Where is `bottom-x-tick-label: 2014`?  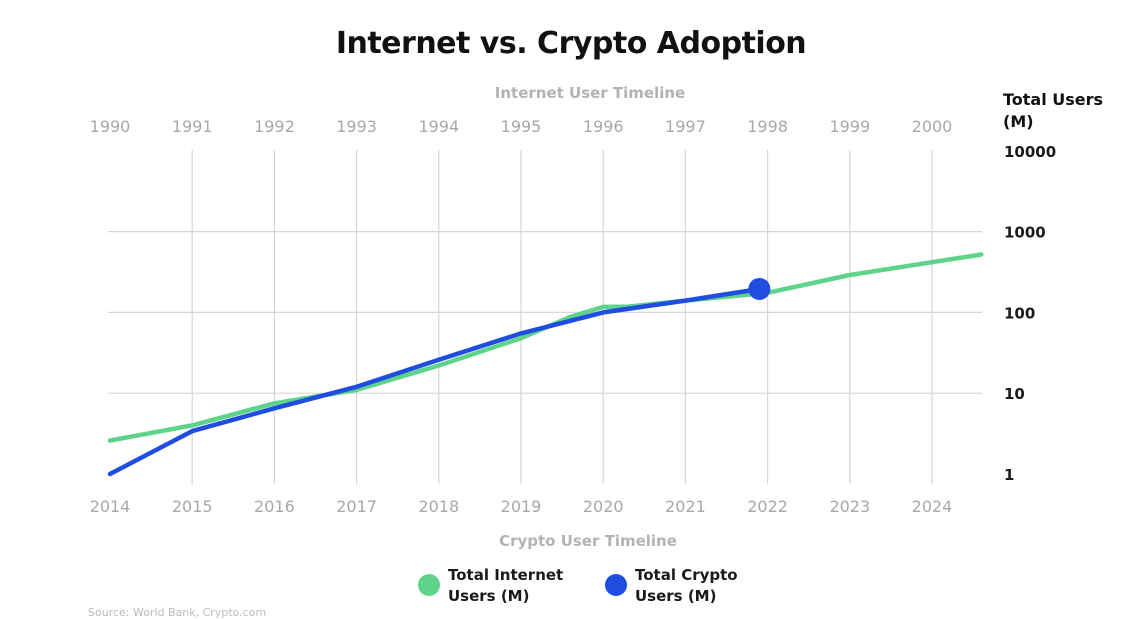
bottom-x-tick-label: 2014 is located at coordinates (110, 506).